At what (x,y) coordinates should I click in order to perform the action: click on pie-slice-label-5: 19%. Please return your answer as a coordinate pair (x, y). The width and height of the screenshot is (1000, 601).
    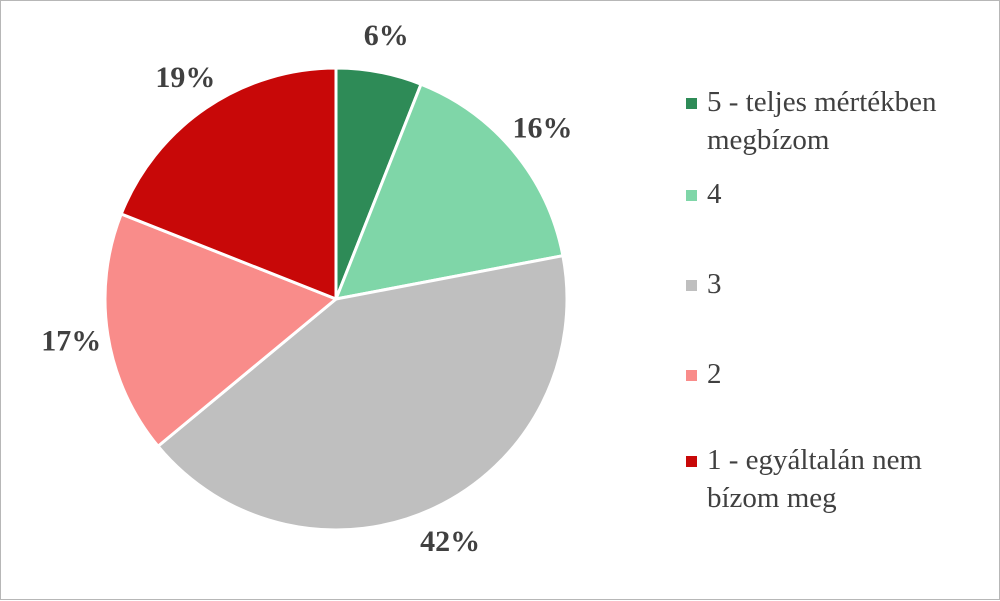
    Looking at the image, I should click on (185, 77).